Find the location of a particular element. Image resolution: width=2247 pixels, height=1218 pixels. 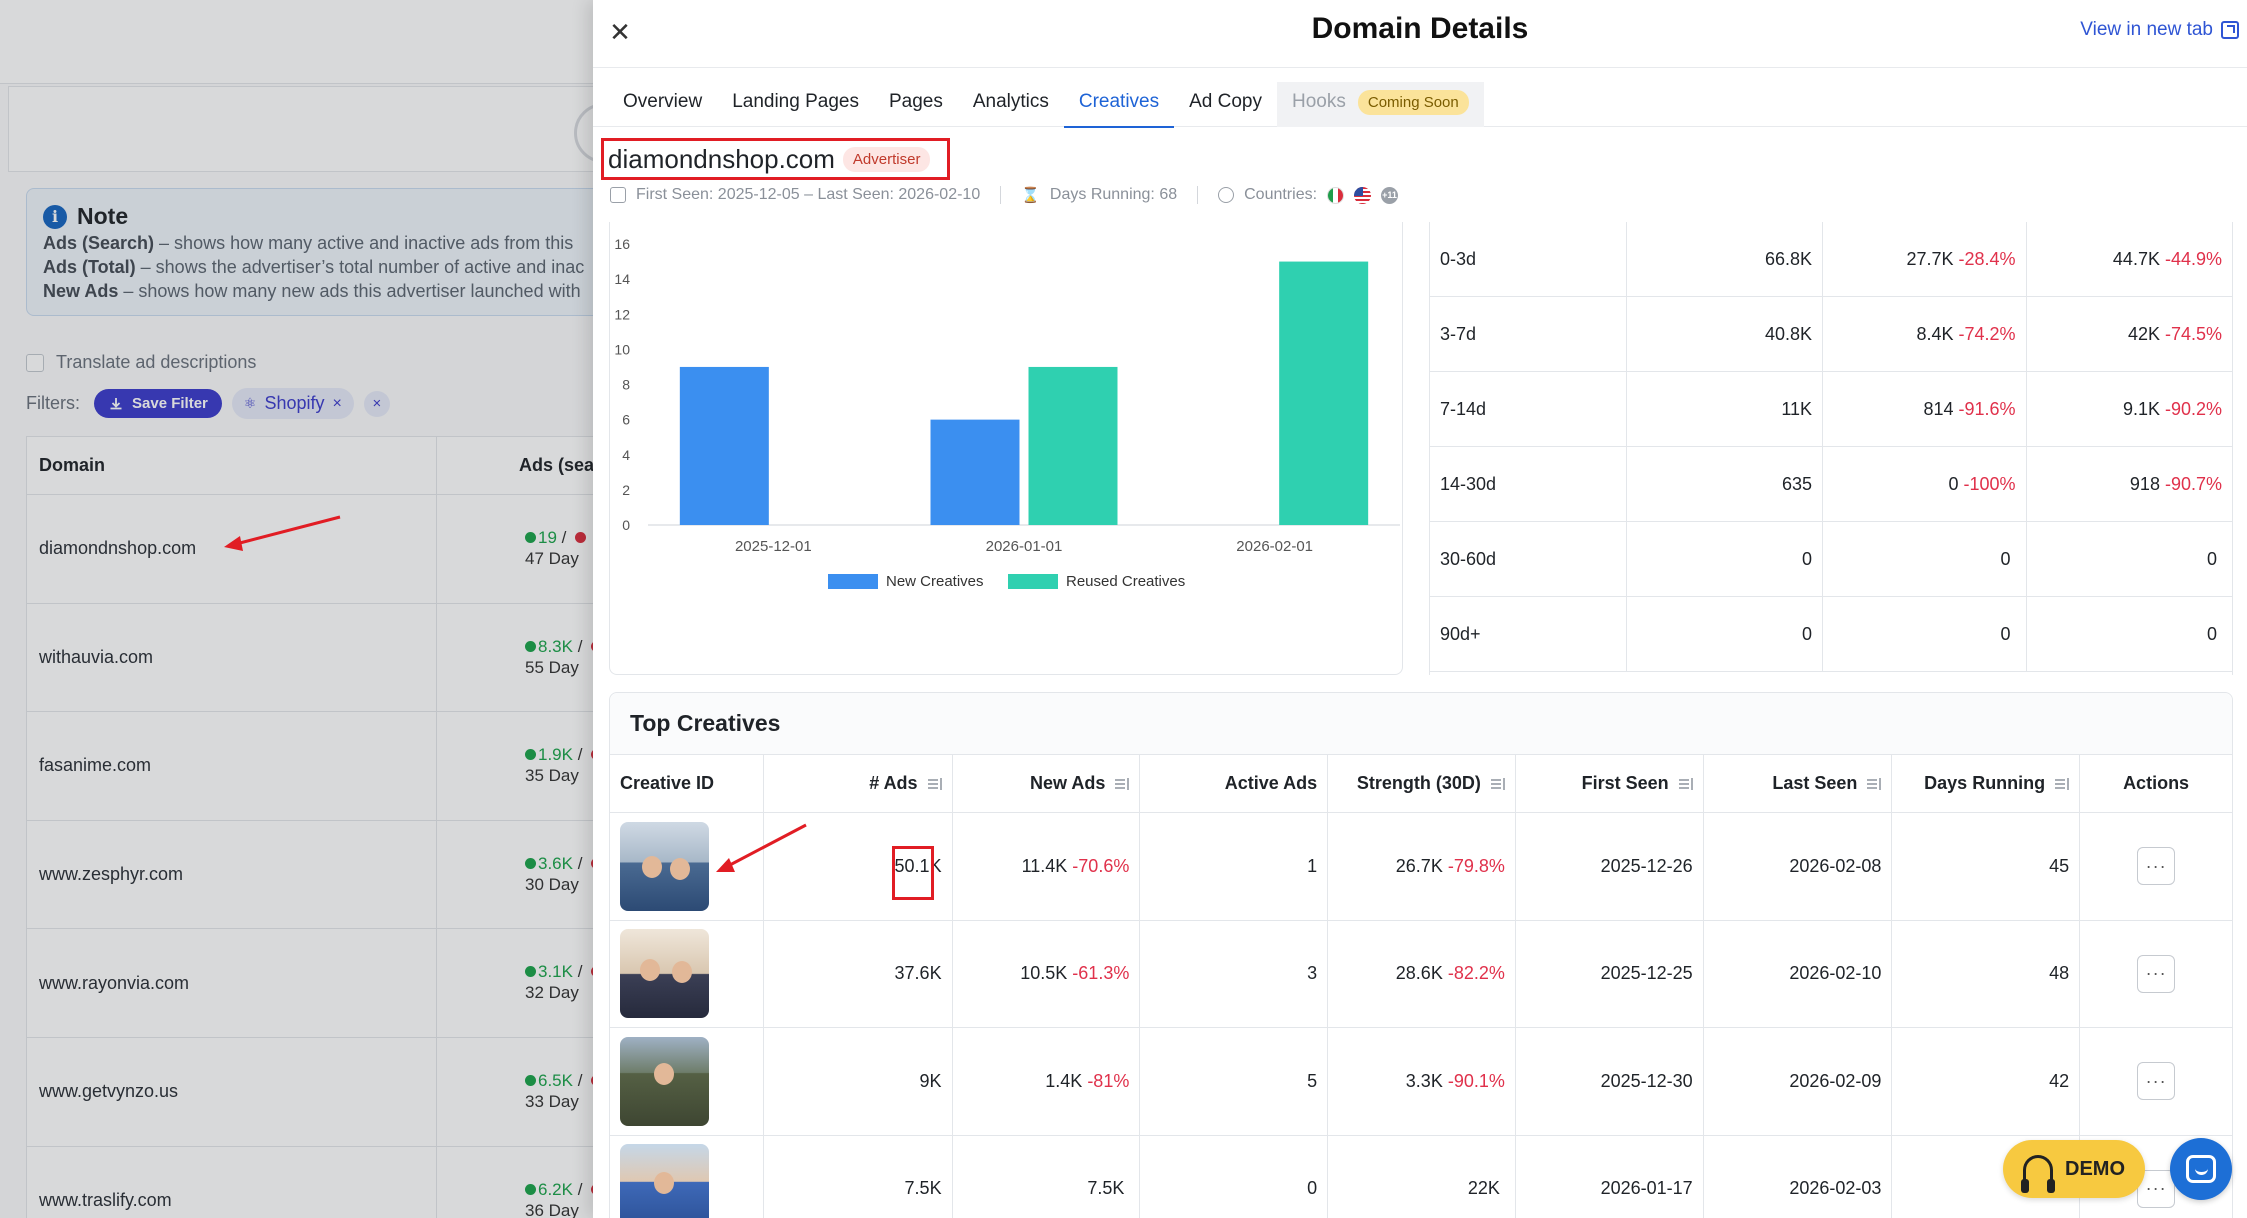

domain-link: www.zesphyr.com is located at coordinates (232, 874).